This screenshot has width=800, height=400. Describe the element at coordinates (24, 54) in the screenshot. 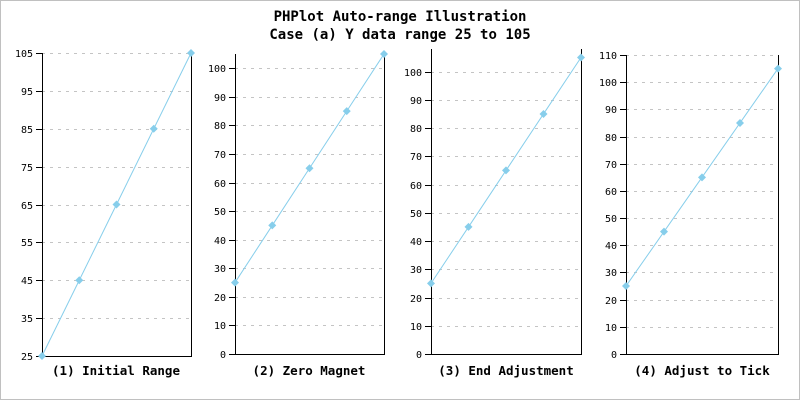

I see `y-tick-label: 105` at that location.